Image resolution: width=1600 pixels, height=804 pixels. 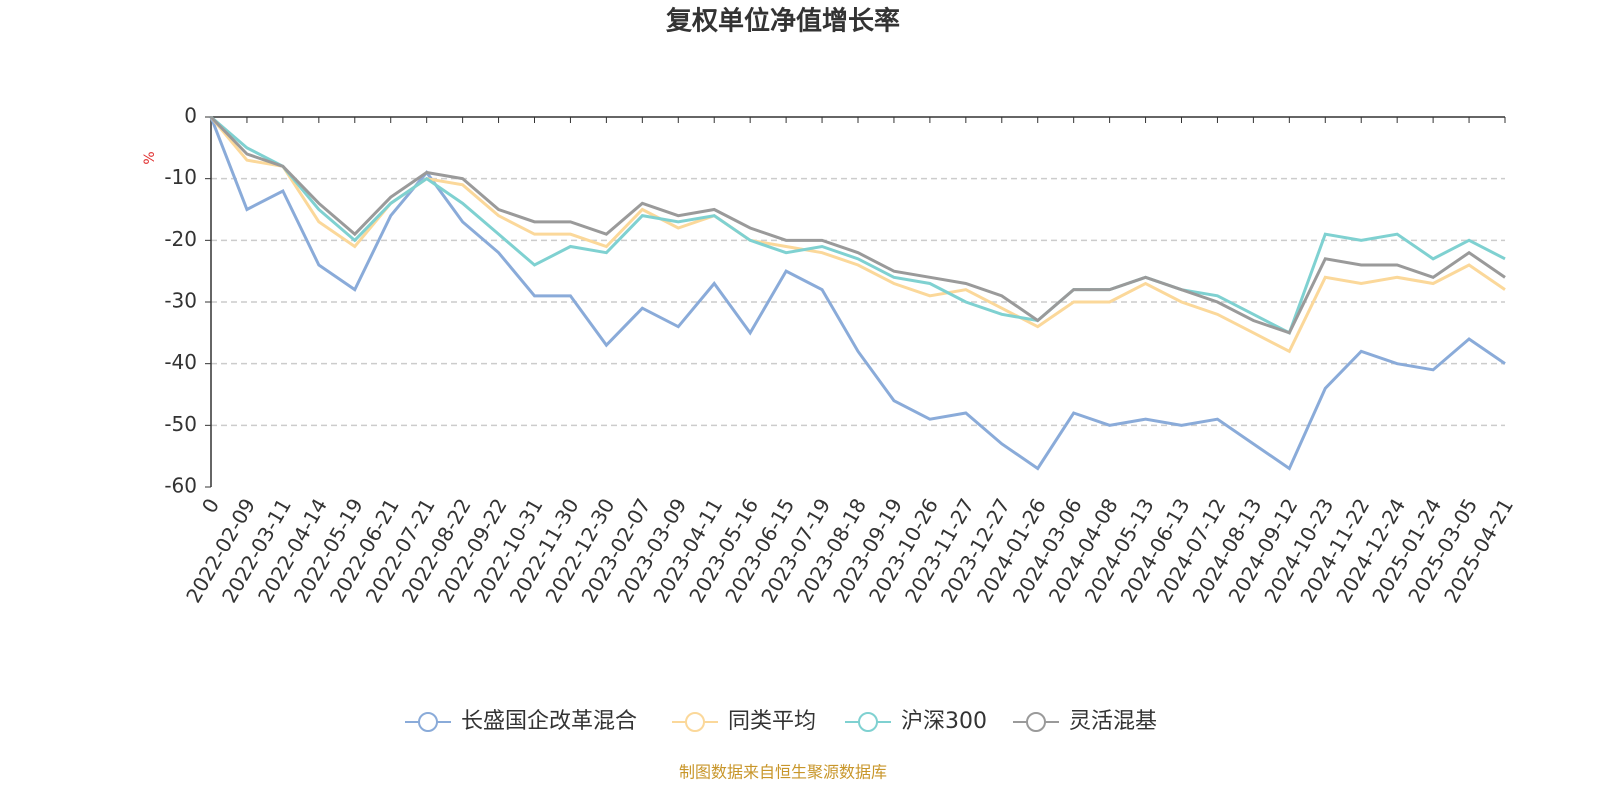 What do you see at coordinates (772, 721) in the screenshot?
I see `legend-label: 同类平均` at bounding box center [772, 721].